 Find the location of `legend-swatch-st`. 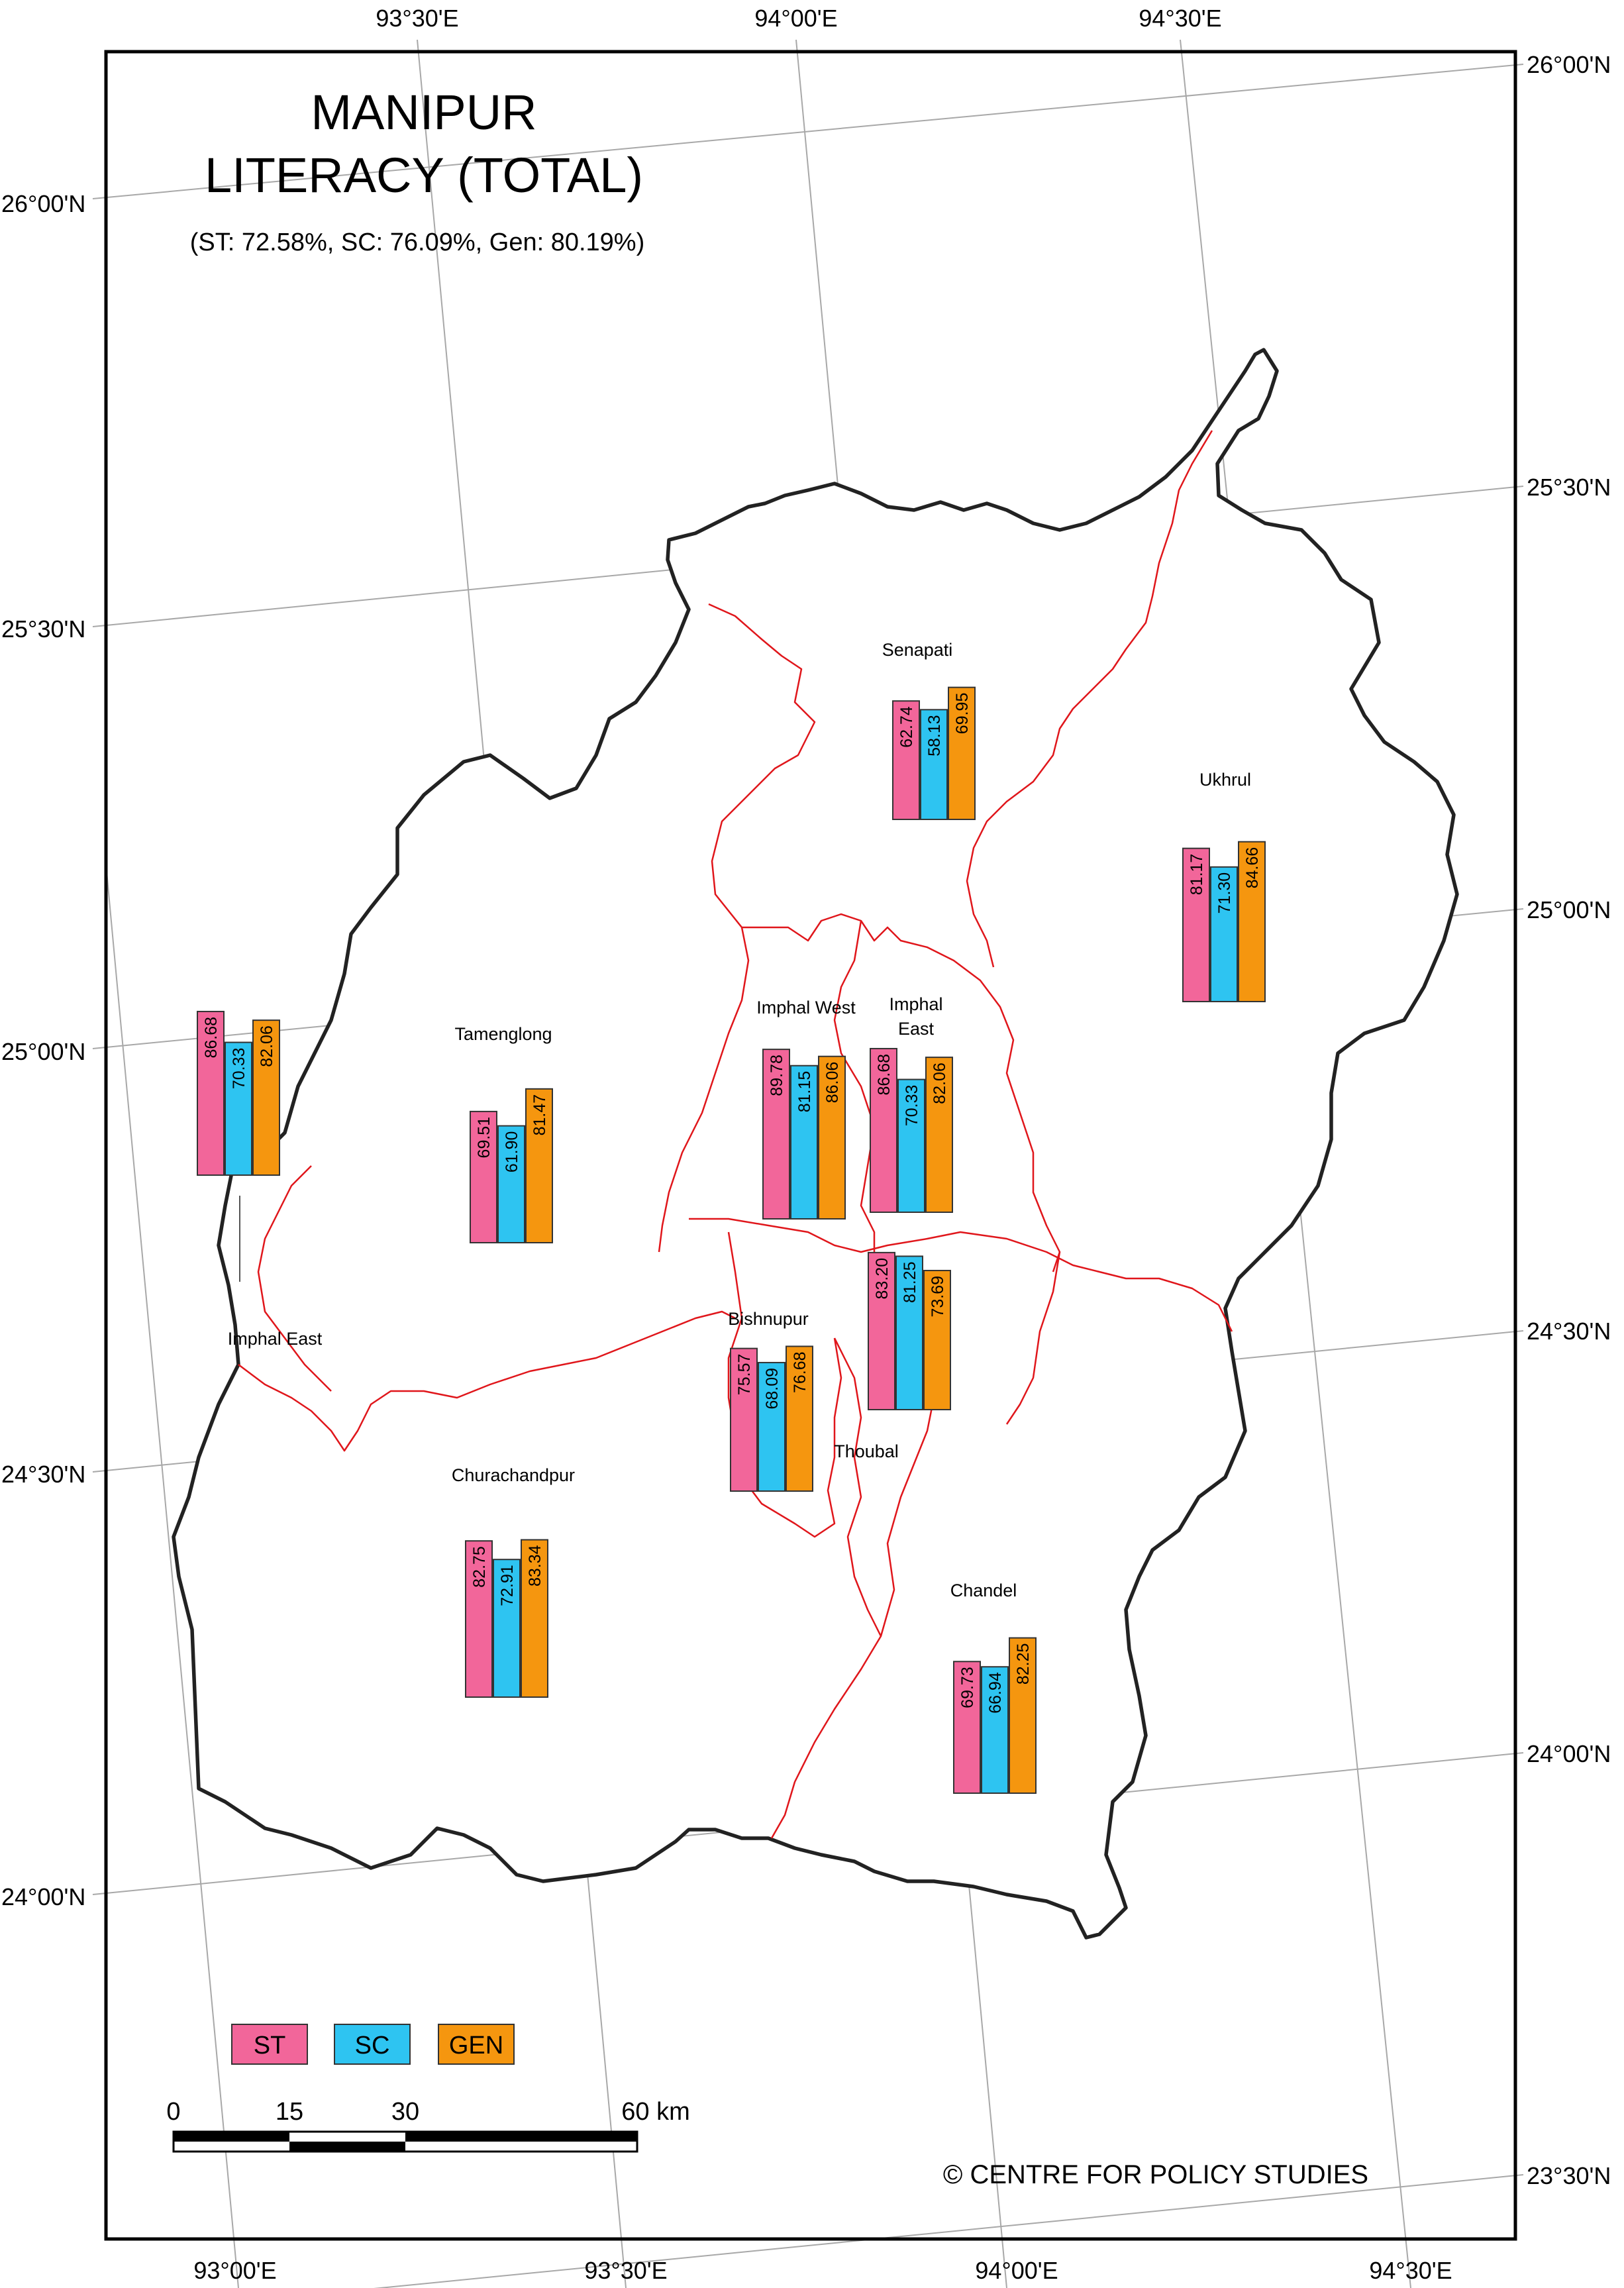

legend-swatch-st is located at coordinates (269, 2044).